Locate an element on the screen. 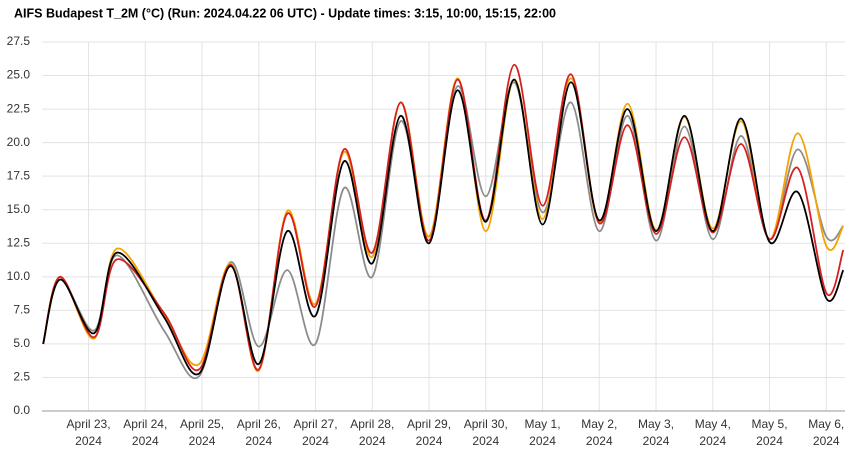 This screenshot has width=848, height=464. y-tick-label: 25.0 is located at coordinates (19, 75).